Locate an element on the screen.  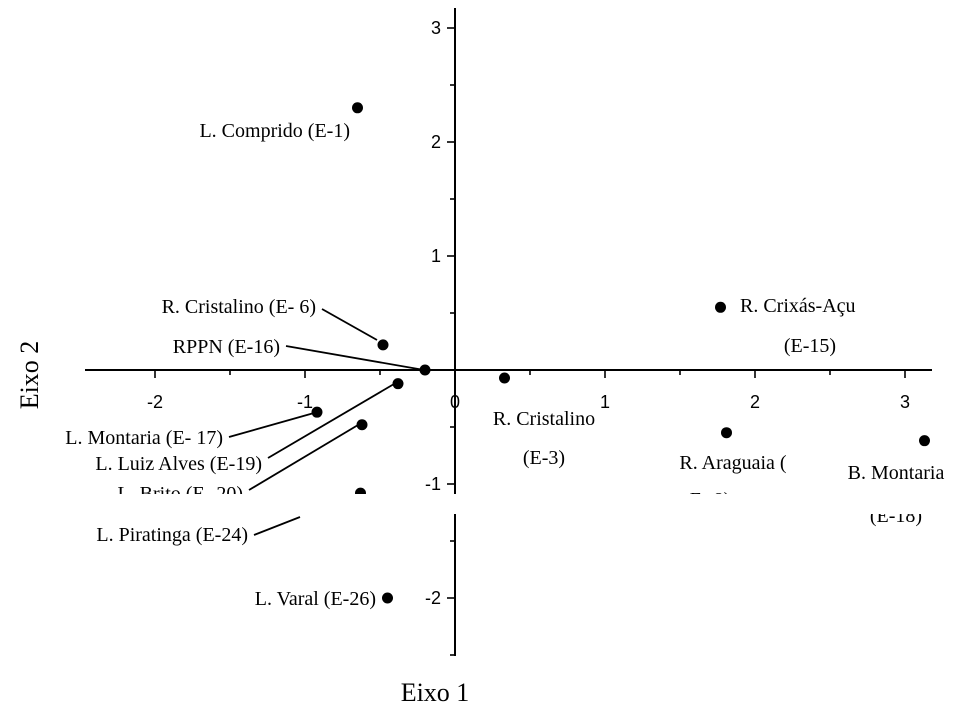
label-leader-lines is located at coordinates (326, 422).